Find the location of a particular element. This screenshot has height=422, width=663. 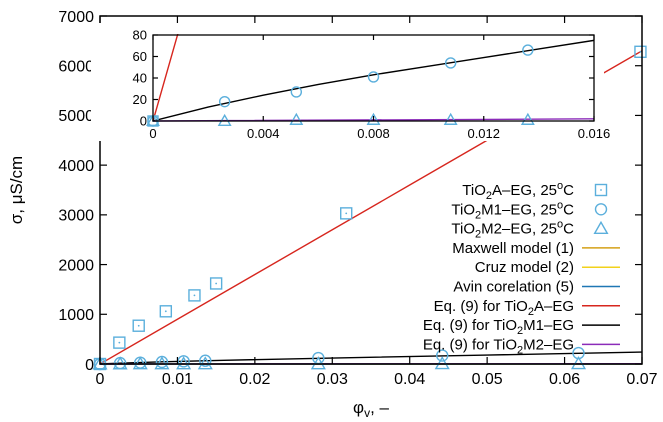

legend-label-avin: Avin corelation (5) is located at coordinates (513, 287).